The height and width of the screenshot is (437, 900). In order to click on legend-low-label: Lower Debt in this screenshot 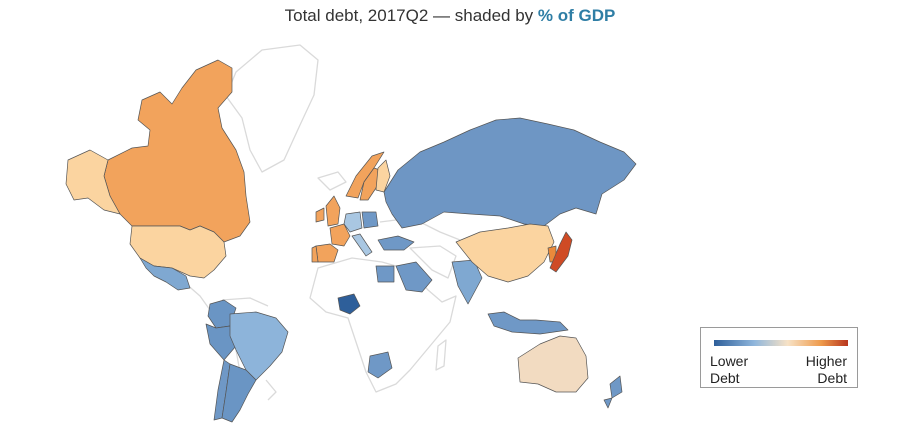, I will do `click(729, 370)`.